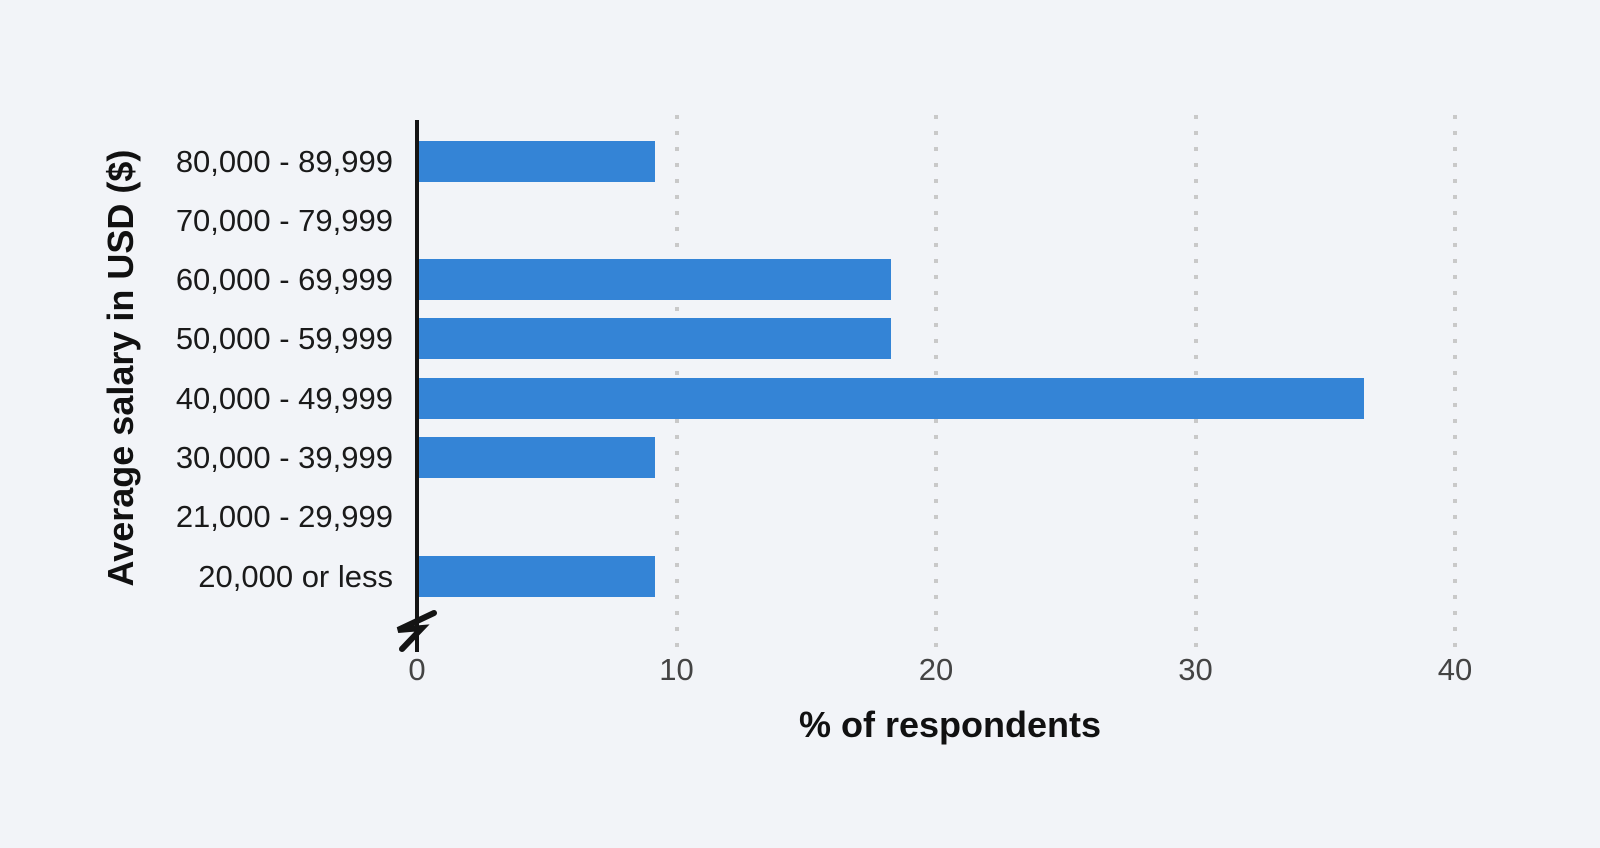  I want to click on x-tick-label-0: 0, so click(417, 669).